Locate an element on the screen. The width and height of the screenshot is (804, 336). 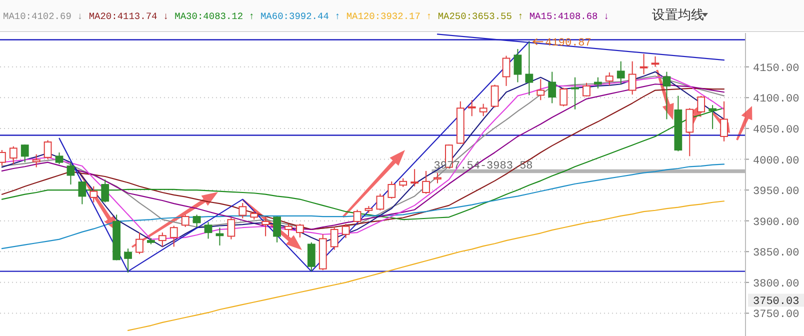
text: MA30:4083.12 ↑ is located at coordinates (214, 16).